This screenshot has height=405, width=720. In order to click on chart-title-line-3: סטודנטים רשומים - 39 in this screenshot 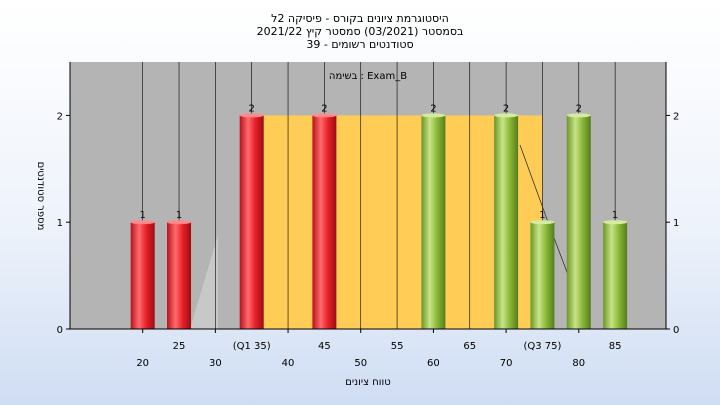, I will do `click(359, 44)`.